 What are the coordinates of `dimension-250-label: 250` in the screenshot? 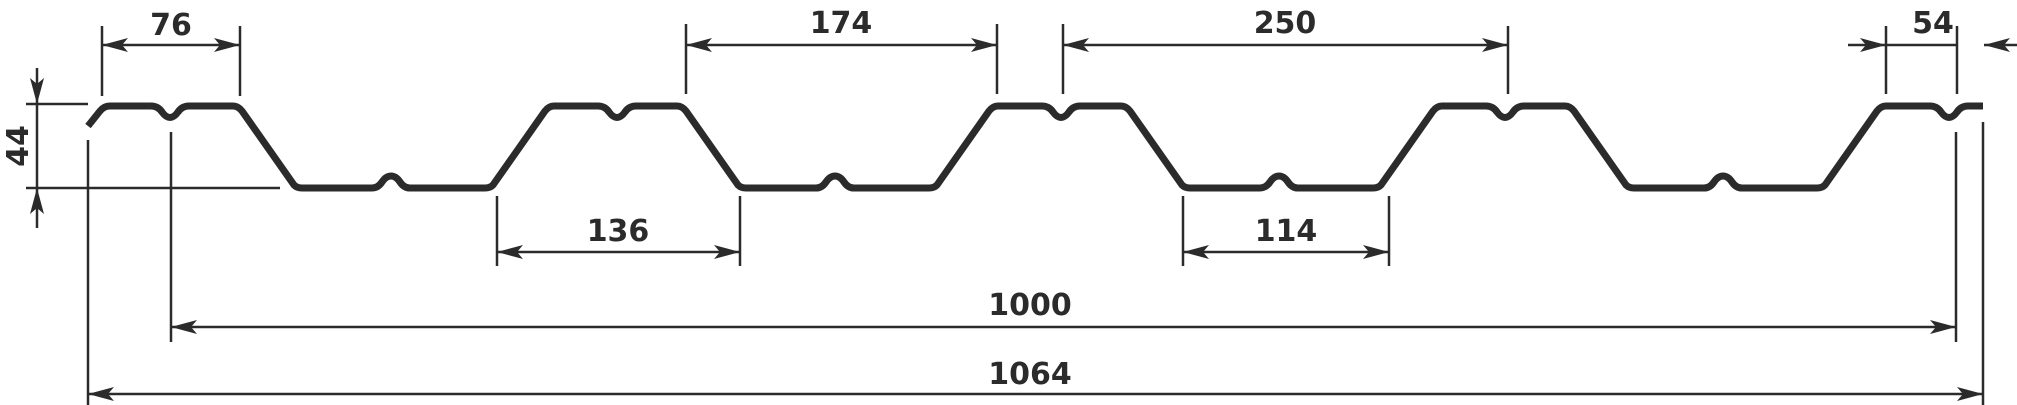 It's located at (1285, 23).